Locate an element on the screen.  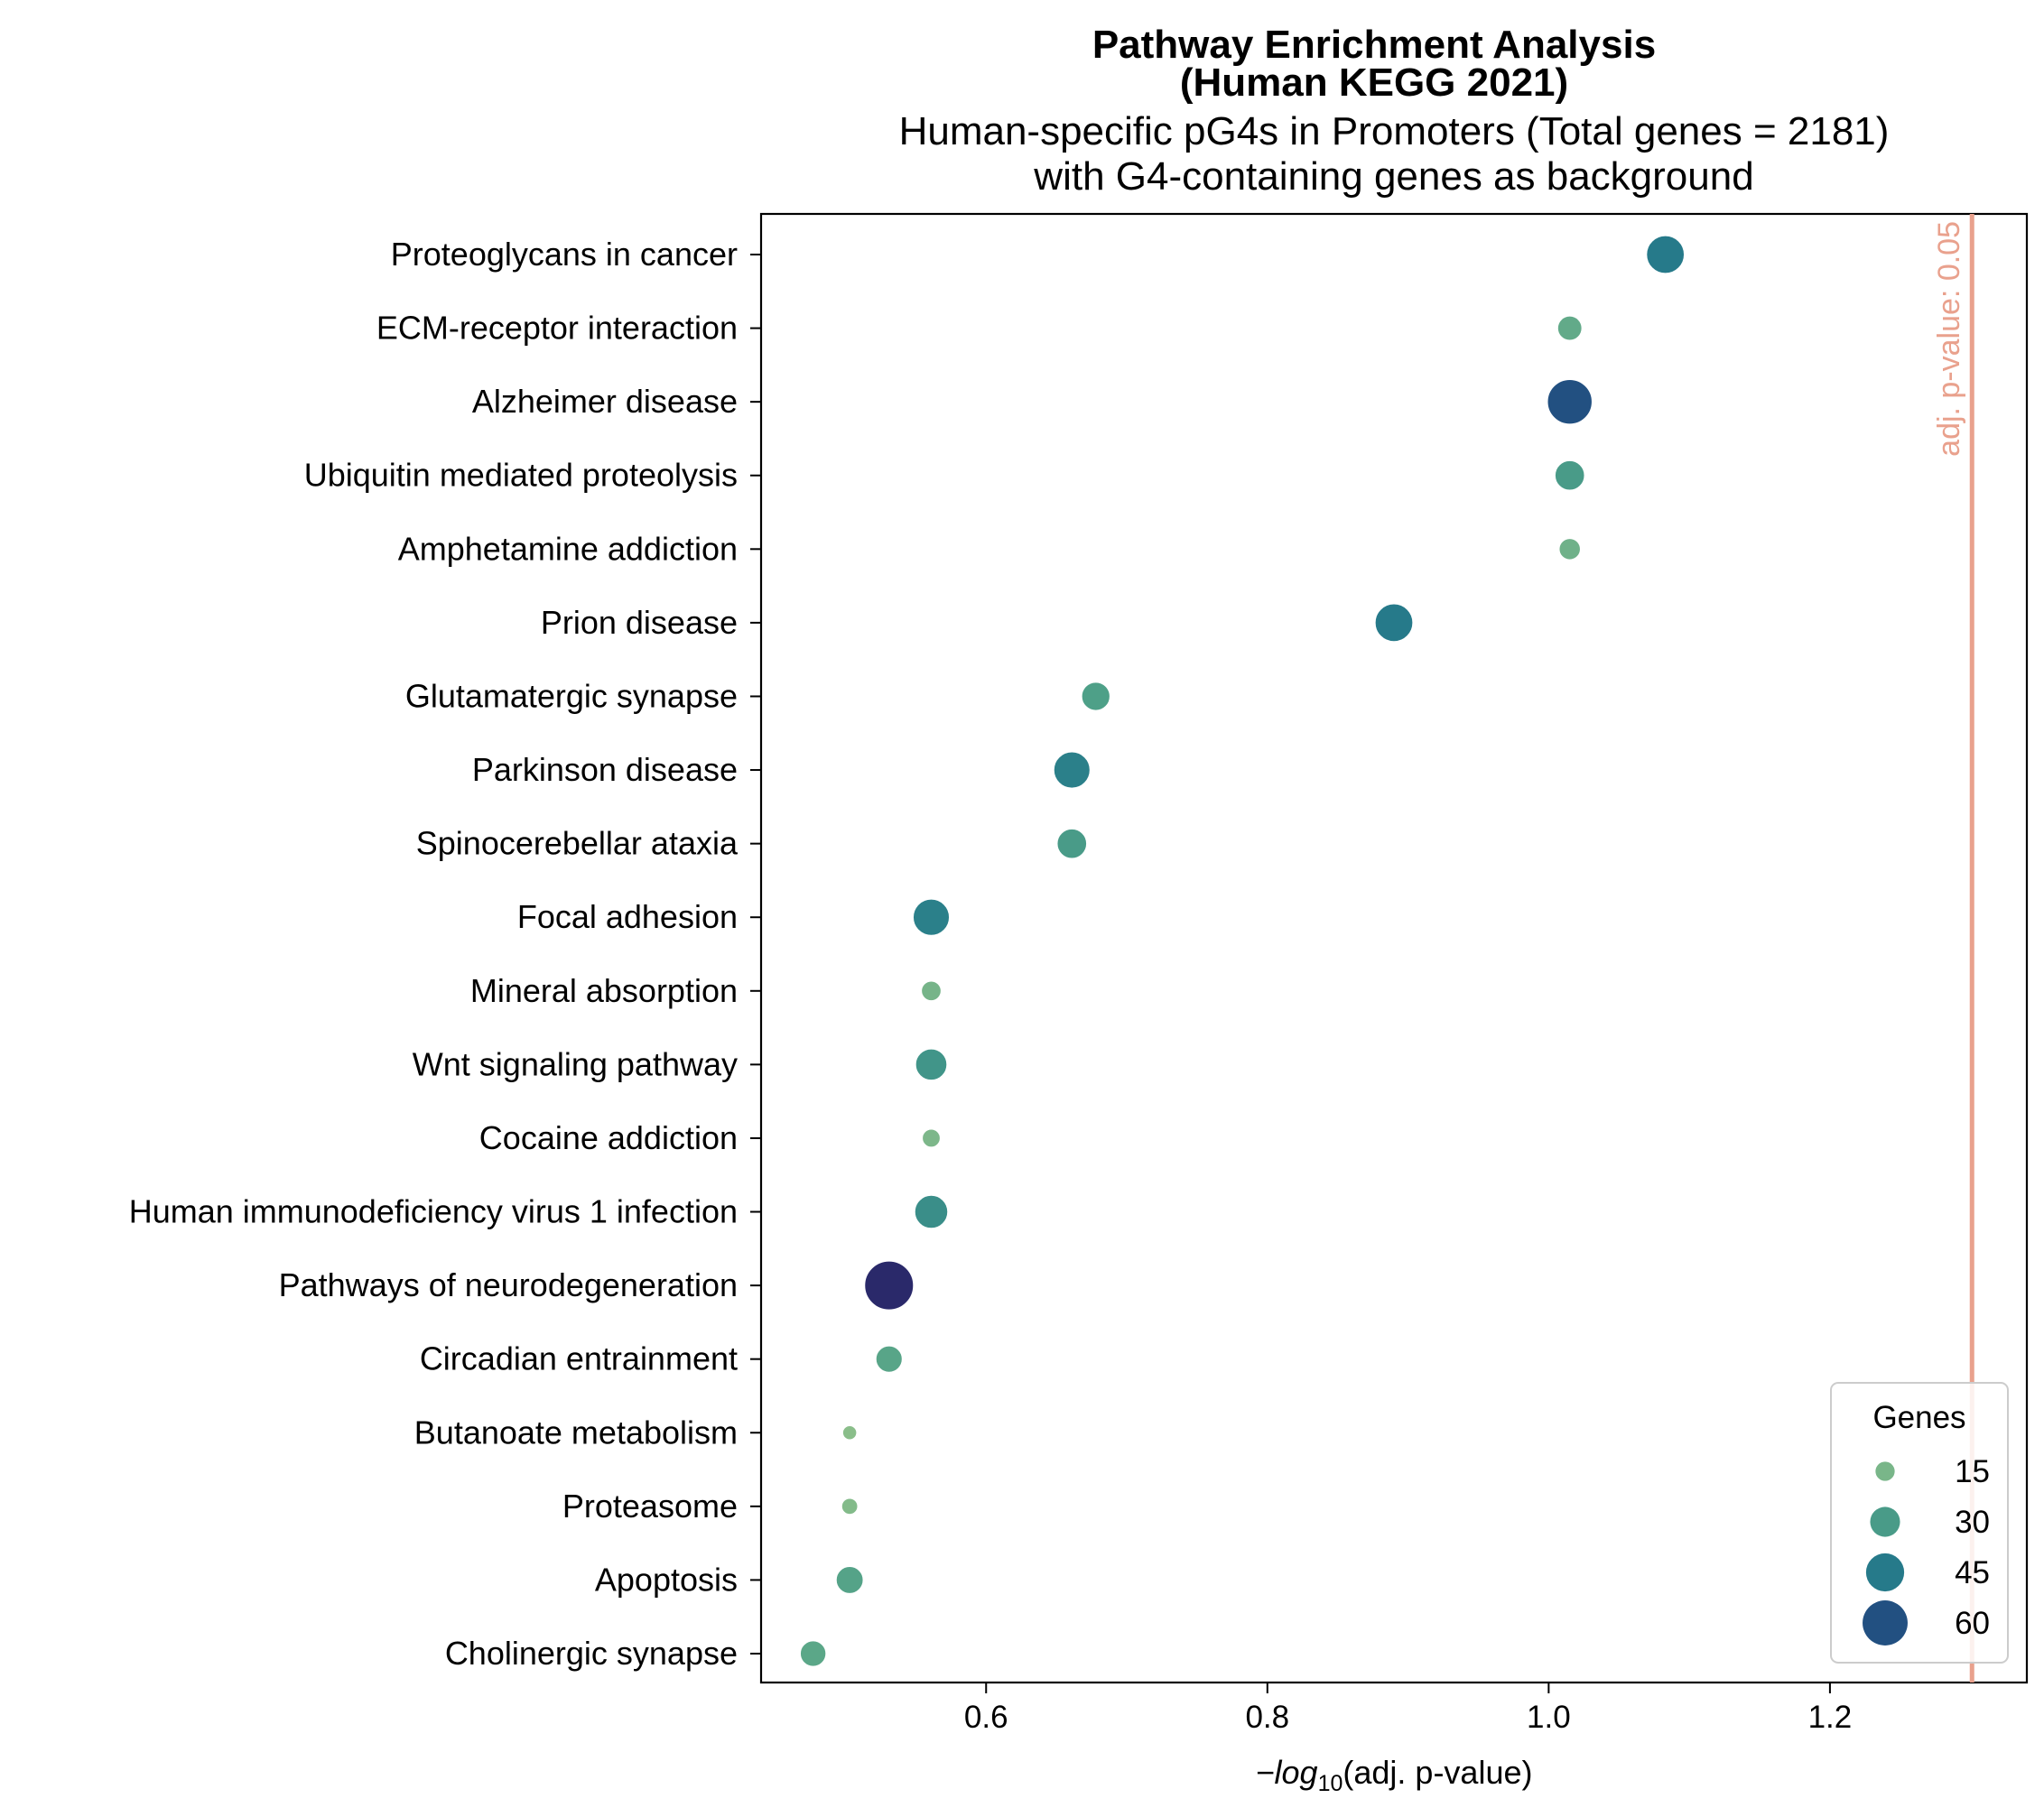
category-label: Spinocerebellar ataxia is located at coordinates (577, 843).